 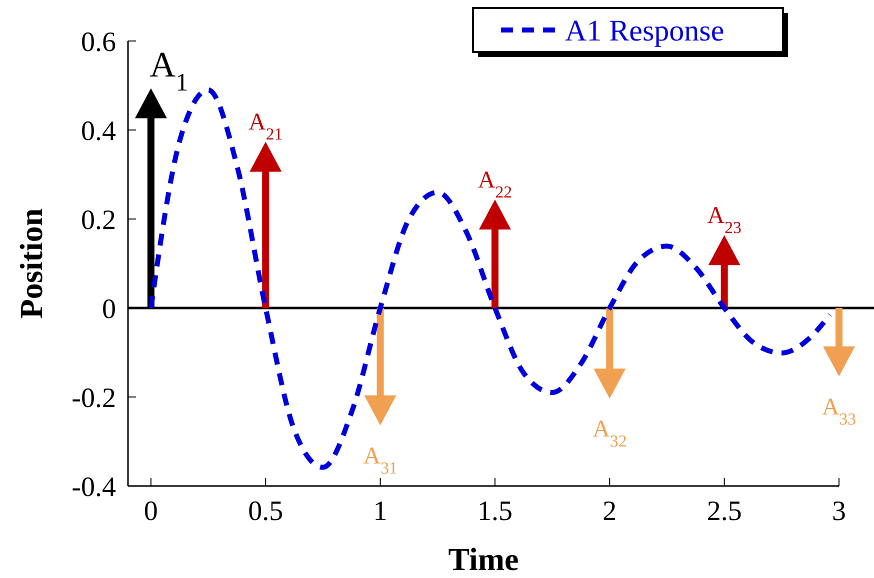 What do you see at coordinates (609, 433) in the screenshot?
I see `series-label: A$_{32}$` at bounding box center [609, 433].